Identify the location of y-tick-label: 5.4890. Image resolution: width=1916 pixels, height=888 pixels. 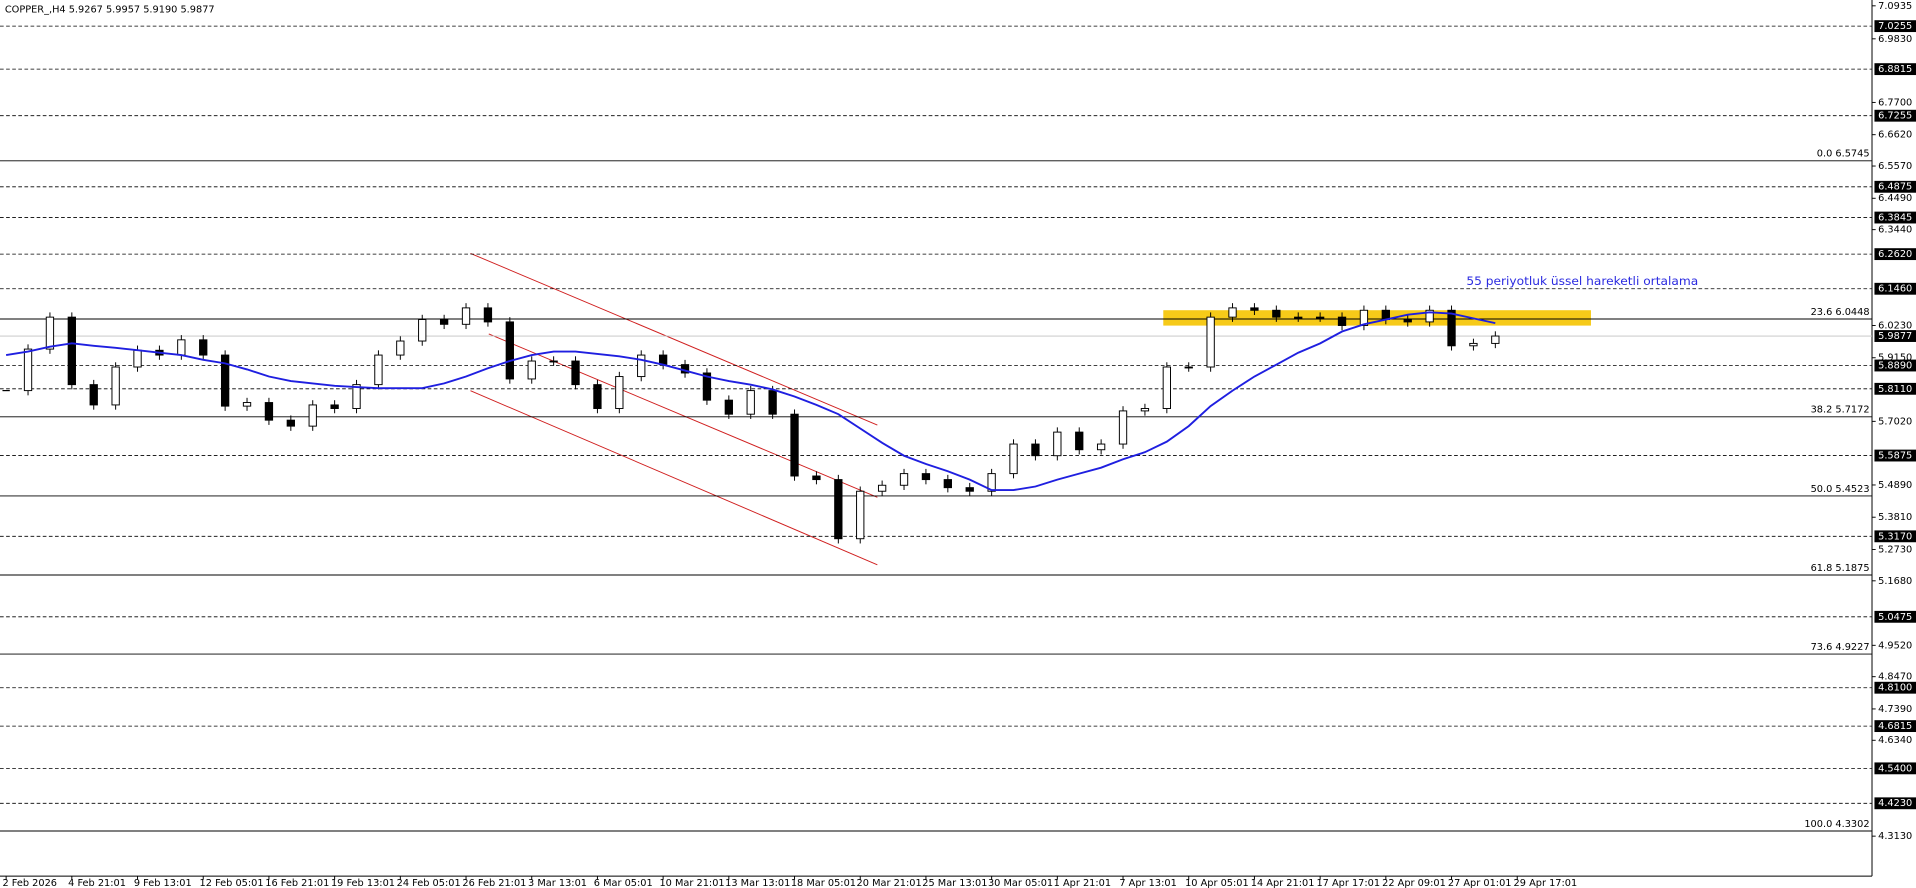
(1895, 485).